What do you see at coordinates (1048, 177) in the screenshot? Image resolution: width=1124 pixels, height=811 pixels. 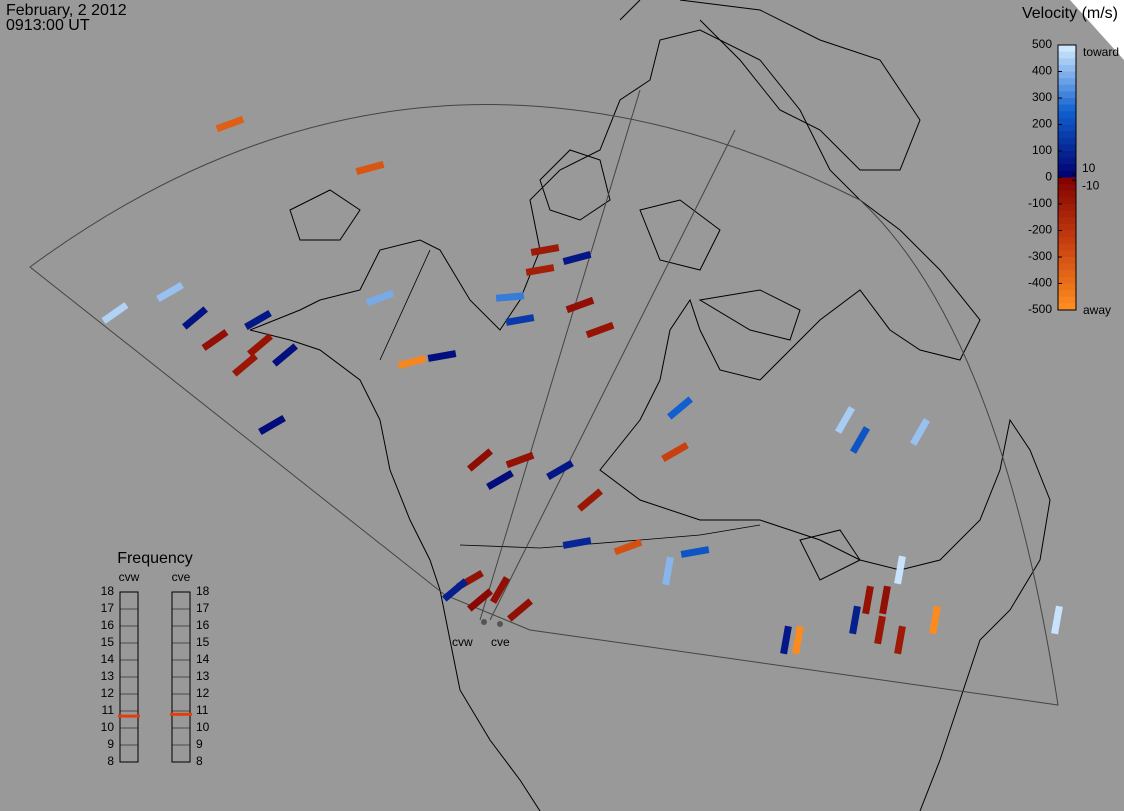 I see `colorbar-tick-label: 0` at bounding box center [1048, 177].